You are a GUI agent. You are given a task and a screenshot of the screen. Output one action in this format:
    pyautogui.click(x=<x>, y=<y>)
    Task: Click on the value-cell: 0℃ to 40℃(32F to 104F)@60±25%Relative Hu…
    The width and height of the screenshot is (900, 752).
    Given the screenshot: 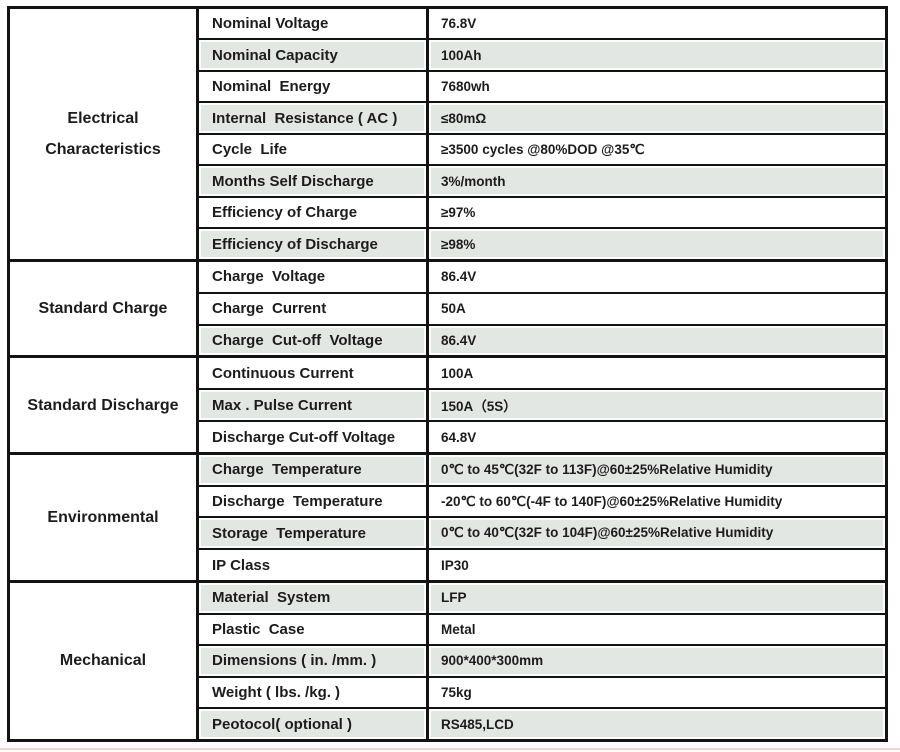 What is the action you would take?
    pyautogui.click(x=657, y=533)
    